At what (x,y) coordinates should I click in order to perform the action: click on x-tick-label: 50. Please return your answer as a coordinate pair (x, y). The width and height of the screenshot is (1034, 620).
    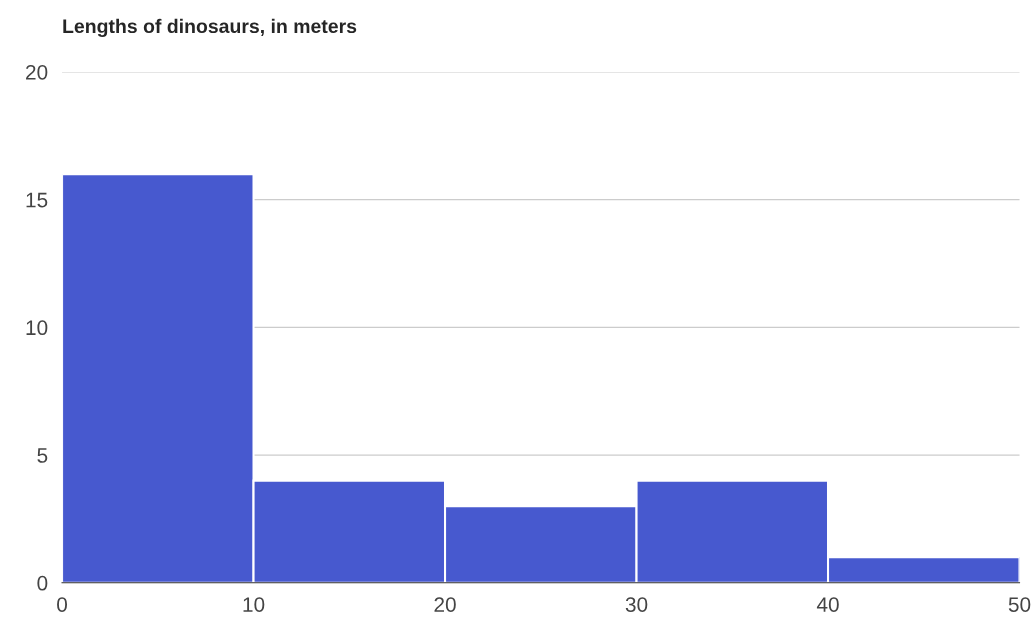
    Looking at the image, I should click on (1019, 604).